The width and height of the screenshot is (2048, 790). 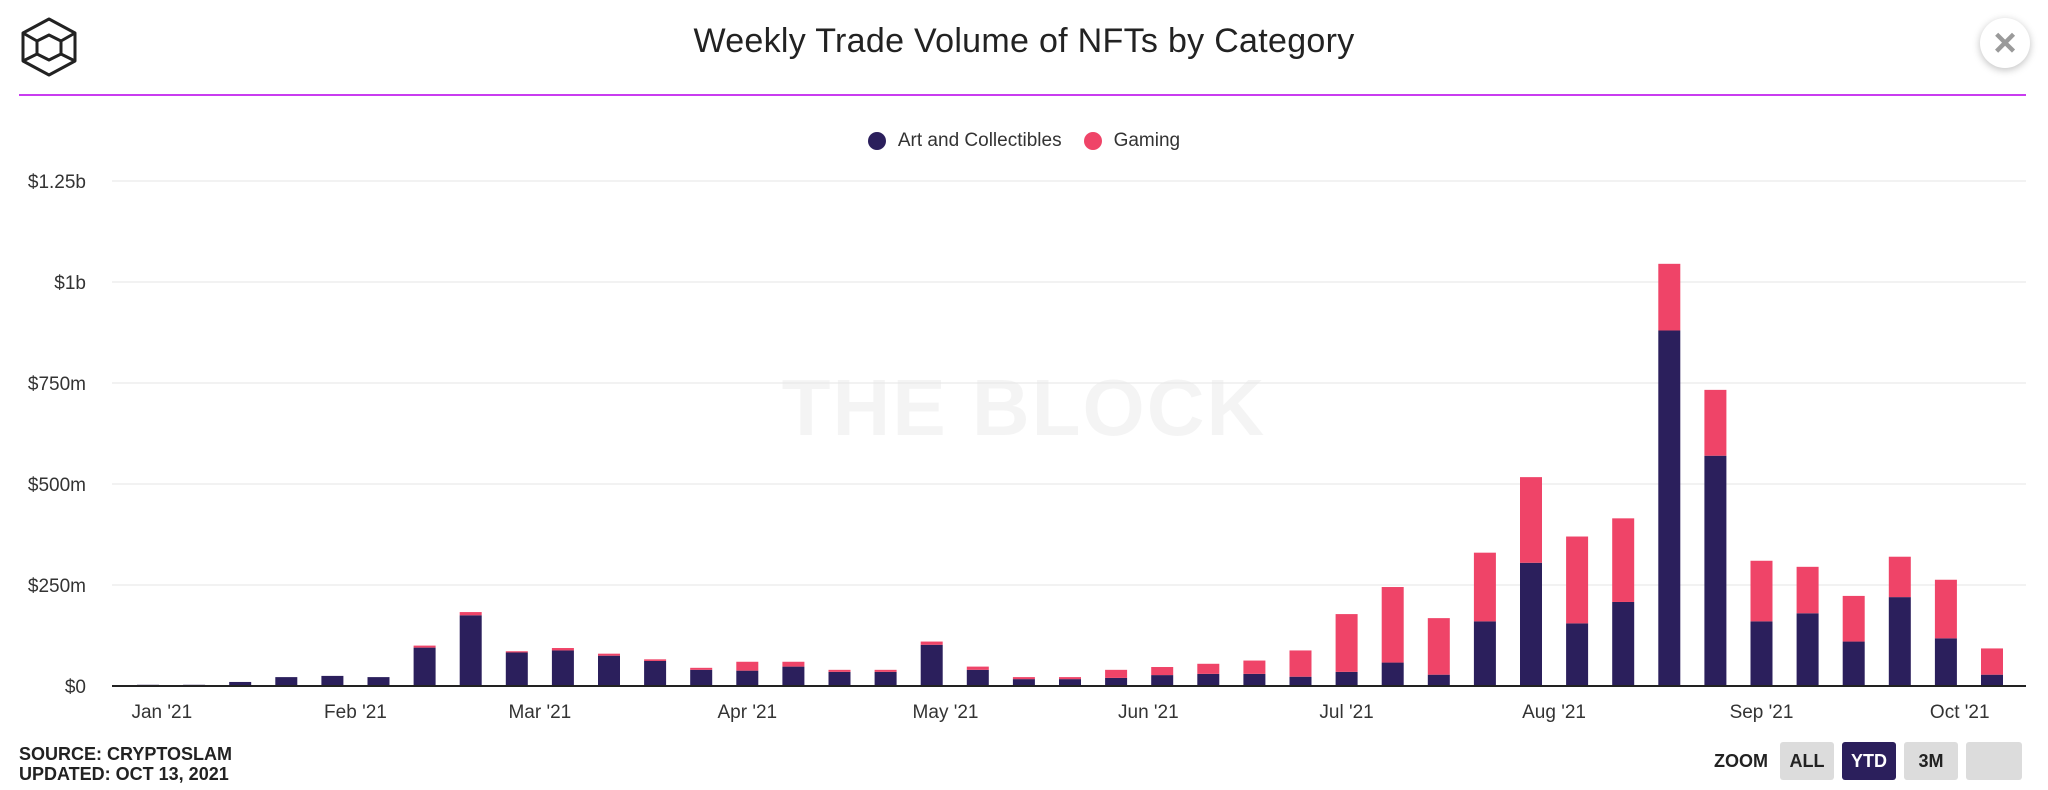 I want to click on x-tick-label: Jan '21, so click(x=161, y=712).